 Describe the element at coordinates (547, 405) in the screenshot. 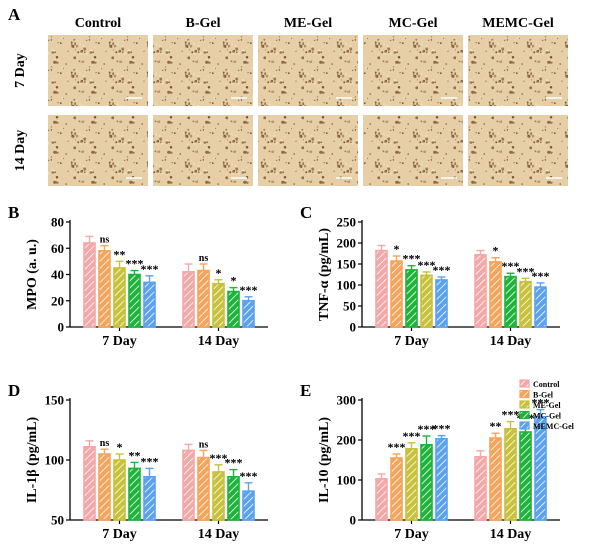

I see `legend-label-me-gel: ME-Gel` at that location.